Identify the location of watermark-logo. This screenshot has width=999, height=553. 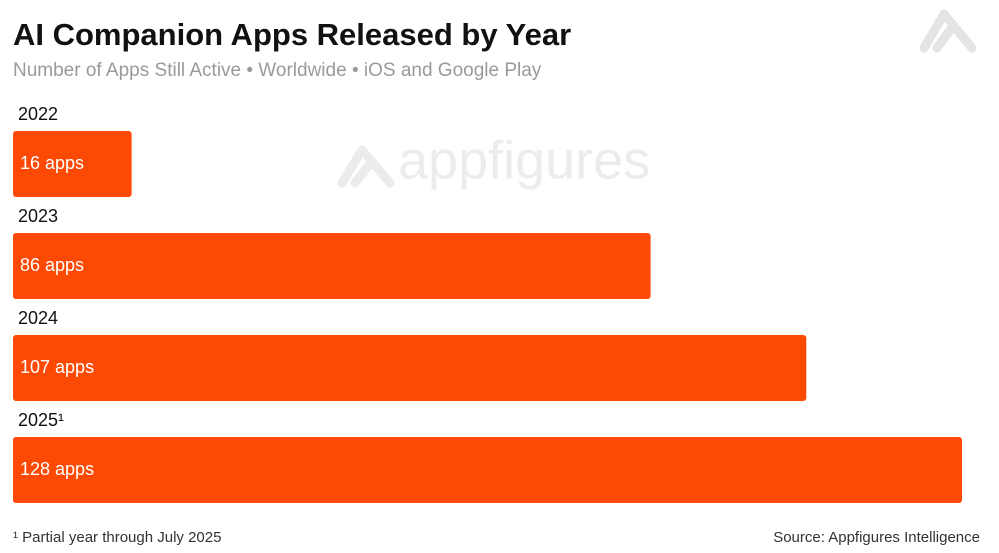
(366, 166).